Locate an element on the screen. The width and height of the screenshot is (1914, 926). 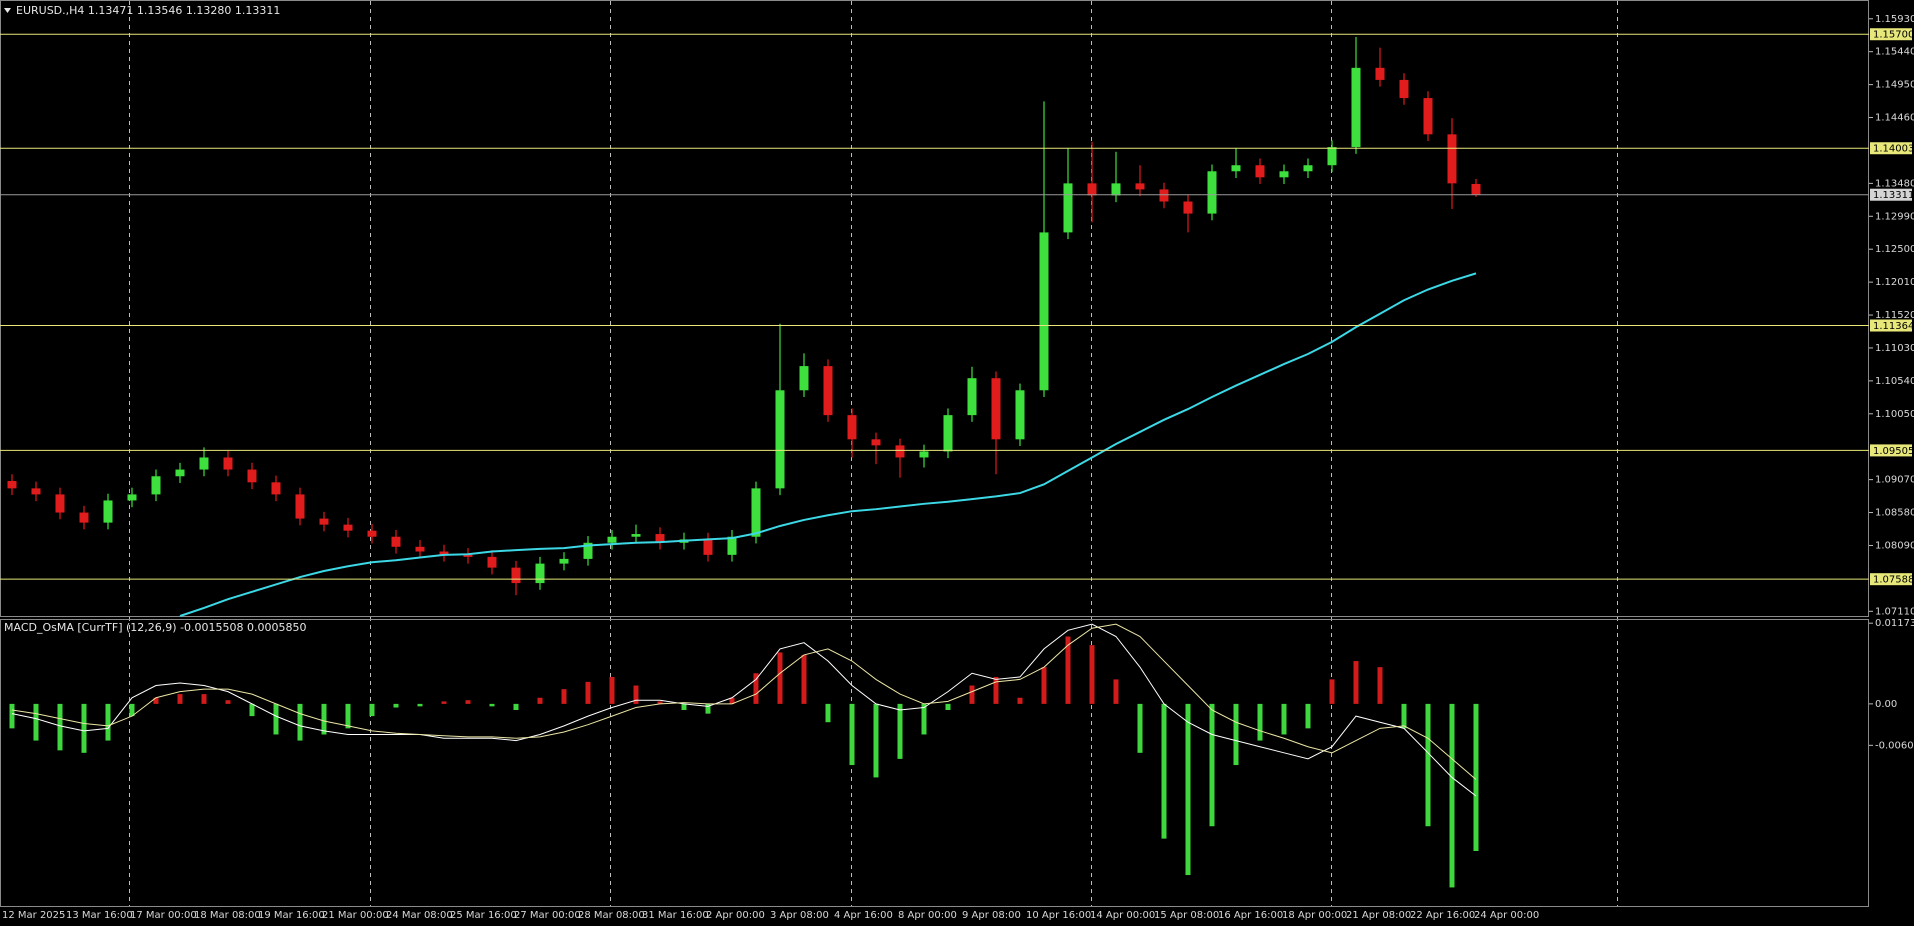
level-label: 1.14003 is located at coordinates (1893, 149).